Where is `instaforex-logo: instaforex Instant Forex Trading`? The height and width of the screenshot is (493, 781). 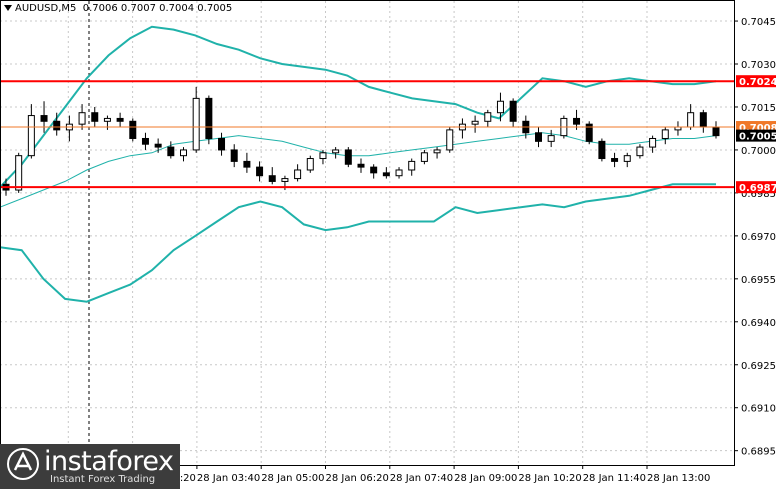
instaforex-logo: instaforex Instant Forex Trading is located at coordinates (90, 466).